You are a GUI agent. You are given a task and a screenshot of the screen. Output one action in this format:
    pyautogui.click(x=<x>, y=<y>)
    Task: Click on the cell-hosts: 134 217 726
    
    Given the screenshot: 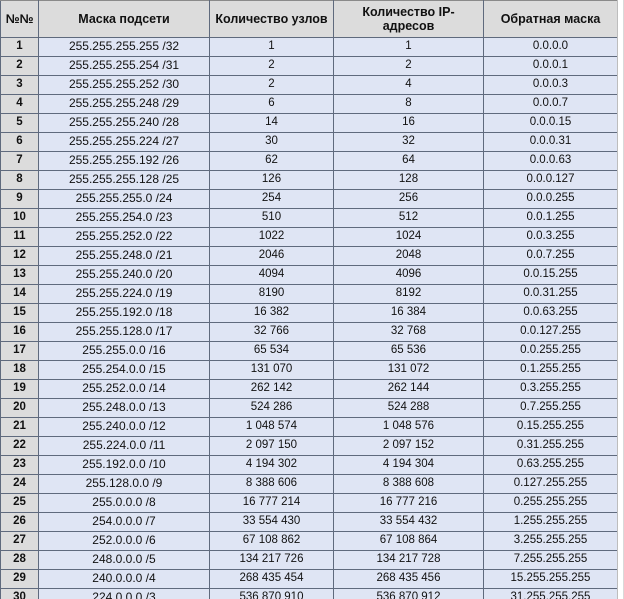 What is the action you would take?
    pyautogui.click(x=271, y=560)
    